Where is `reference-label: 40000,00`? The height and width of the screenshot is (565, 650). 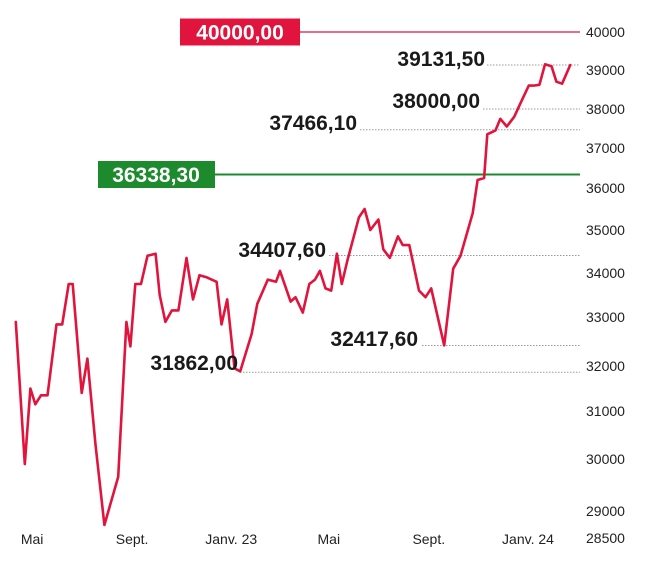 reference-label: 40000,00 is located at coordinates (240, 33).